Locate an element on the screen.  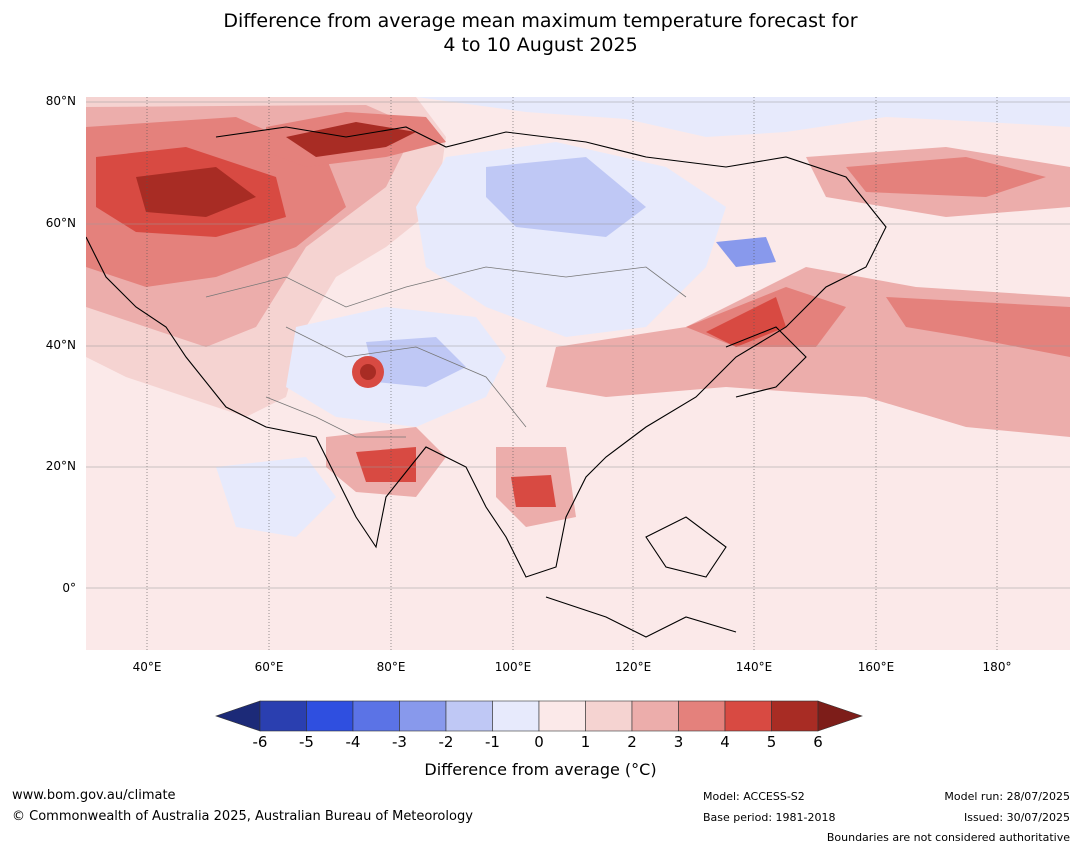
east-cool-spot is located at coordinates (746, 252).